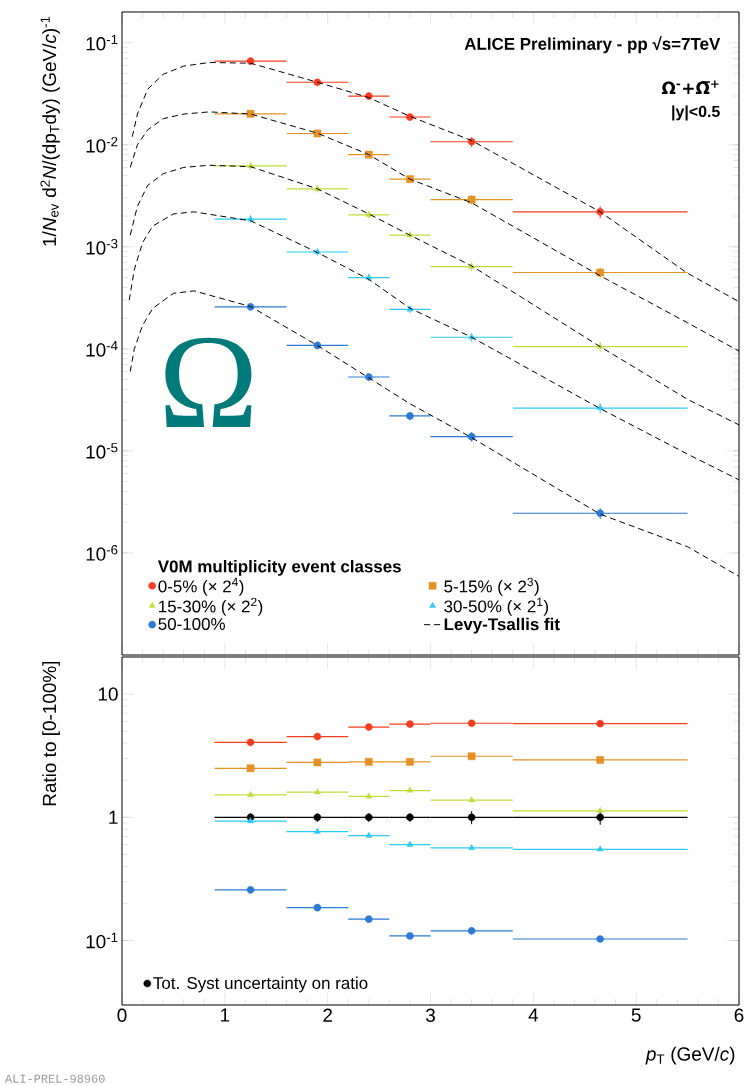 The height and width of the screenshot is (1086, 751). I want to click on legend-label: Levy-Tsallis fit, so click(502, 625).